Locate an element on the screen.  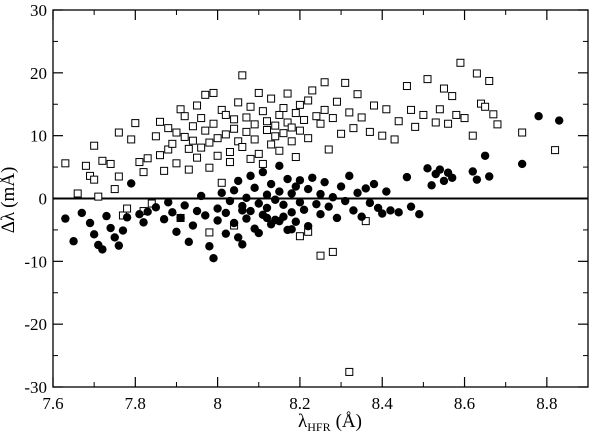
x-tick-label: 8.6 is located at coordinates (464, 403).